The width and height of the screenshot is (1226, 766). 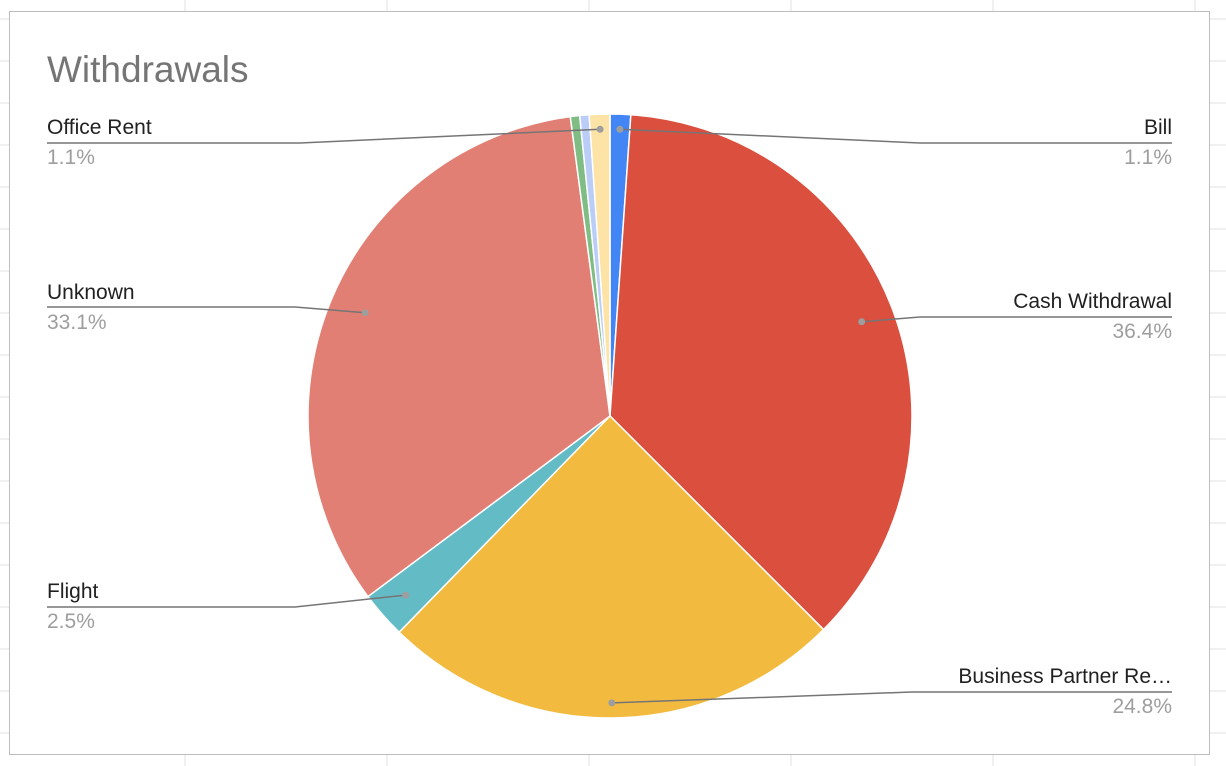 I want to click on leader-line-flight, so click(x=226, y=601).